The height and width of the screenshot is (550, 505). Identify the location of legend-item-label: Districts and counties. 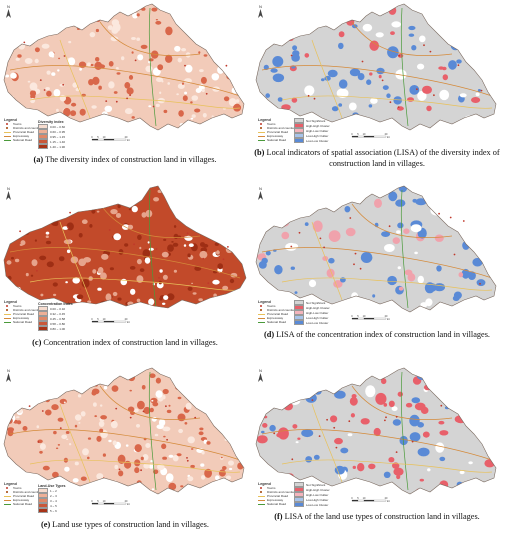
(27, 492).